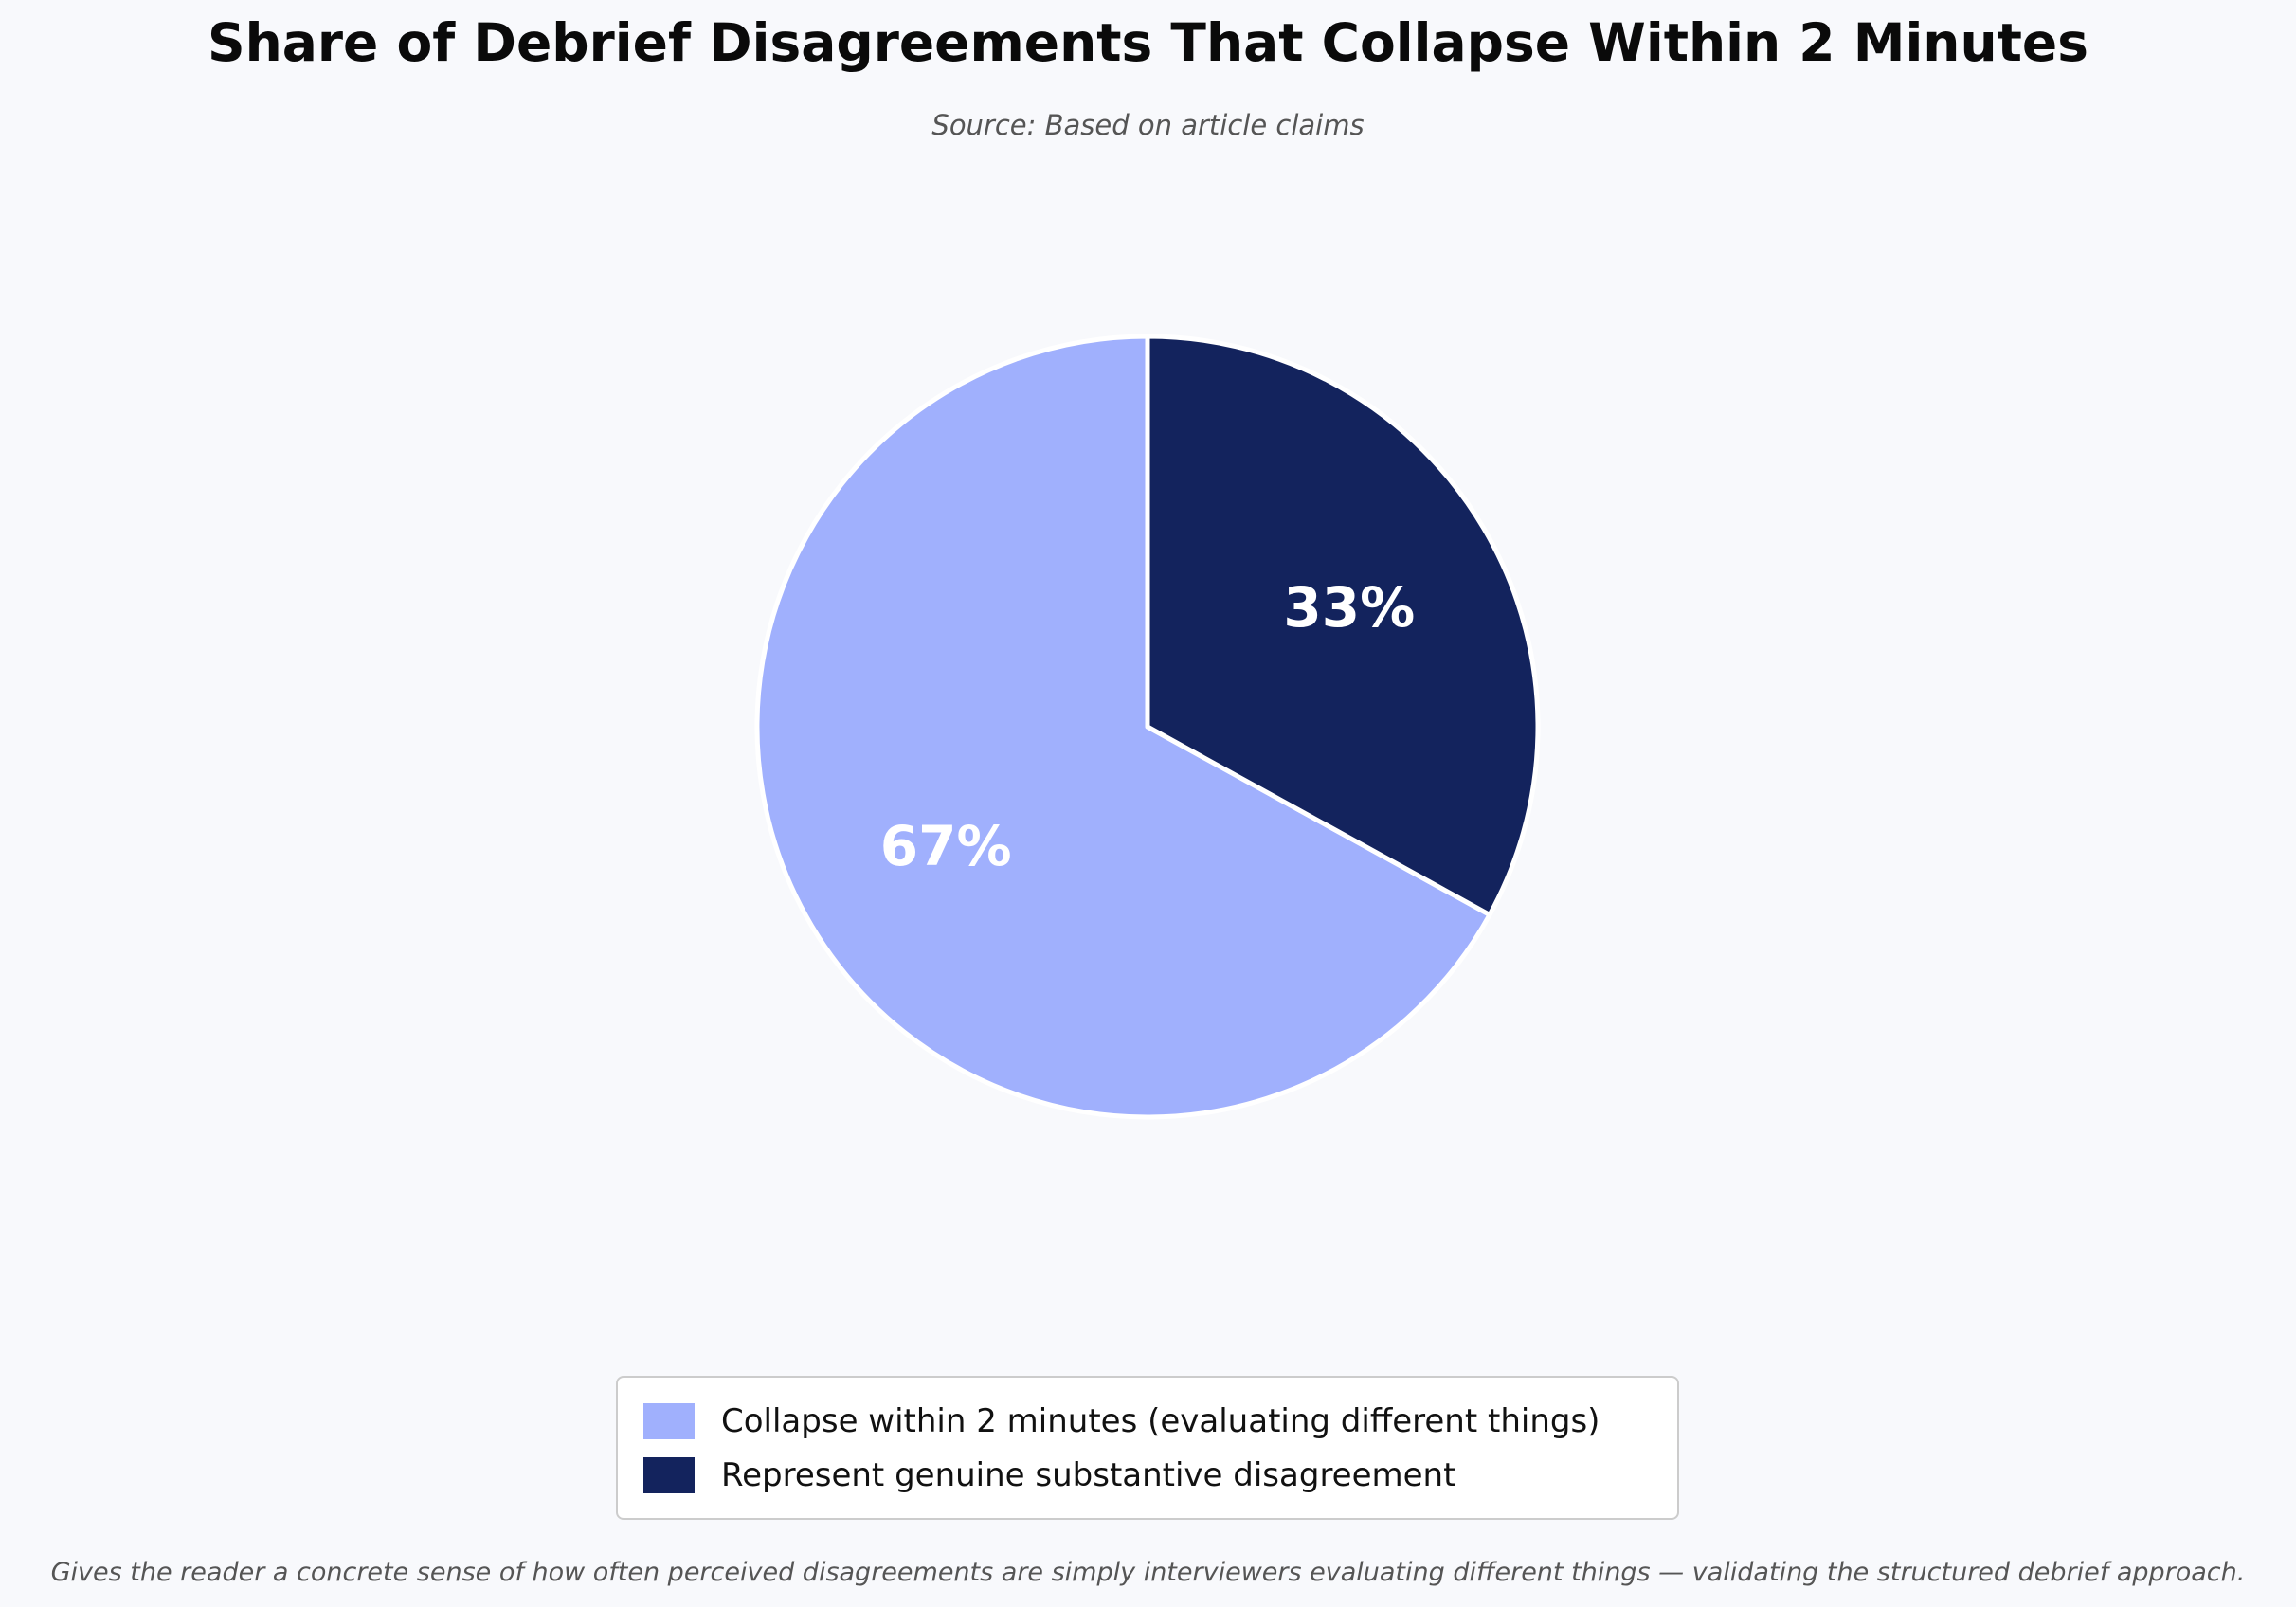 This screenshot has width=2296, height=1607. I want to click on pie-label-collapse: 67%, so click(946, 846).